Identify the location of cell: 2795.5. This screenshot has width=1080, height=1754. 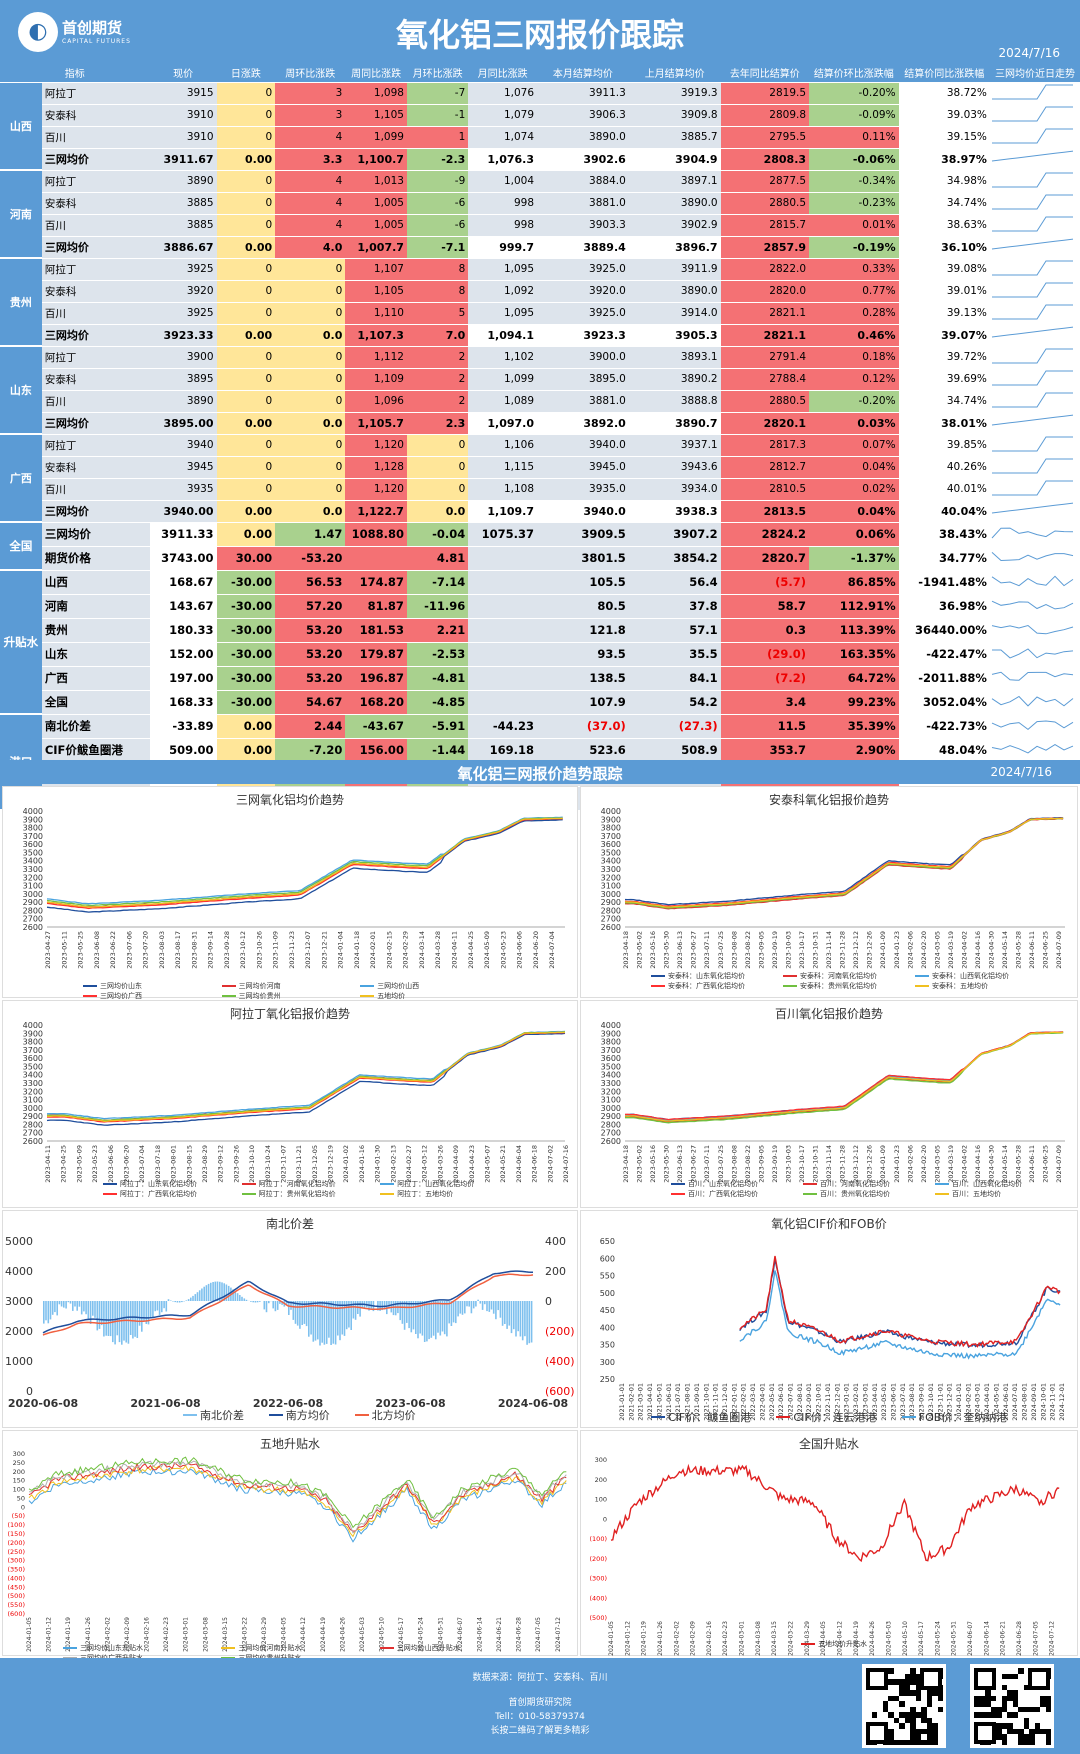
(765, 137).